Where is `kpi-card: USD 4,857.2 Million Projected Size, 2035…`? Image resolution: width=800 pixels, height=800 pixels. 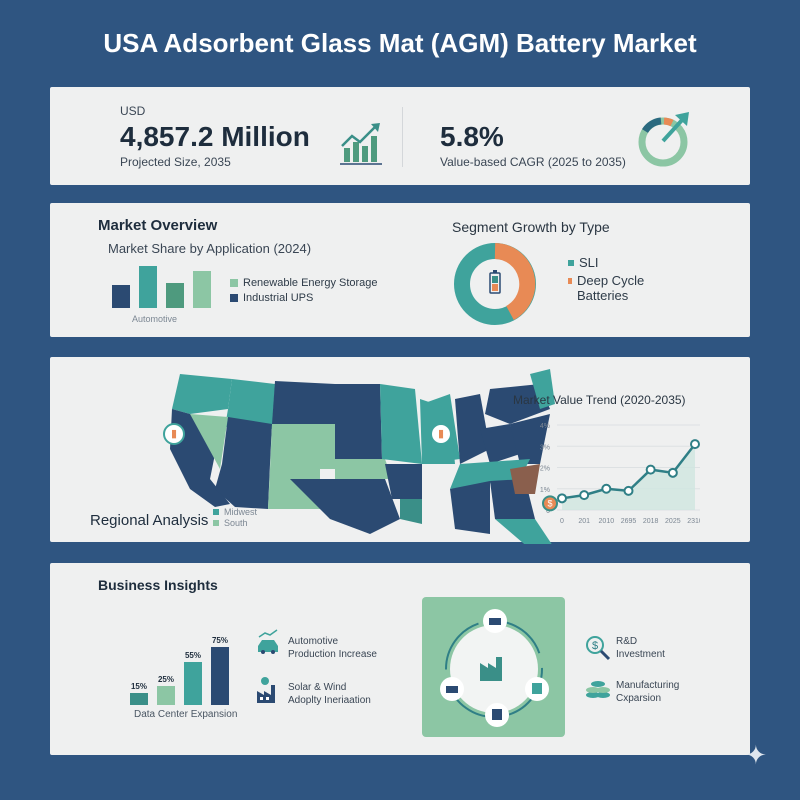
kpi-card: USD 4,857.2 Million Projected Size, 2035… is located at coordinates (400, 136).